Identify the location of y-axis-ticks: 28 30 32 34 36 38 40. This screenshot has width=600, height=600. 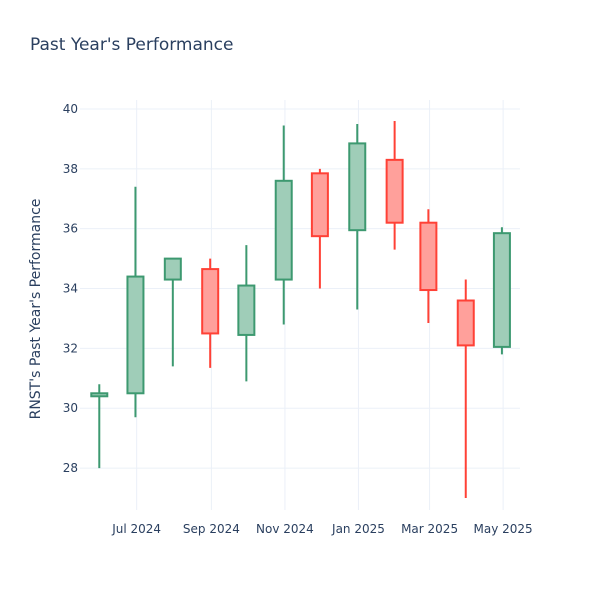
(70, 288).